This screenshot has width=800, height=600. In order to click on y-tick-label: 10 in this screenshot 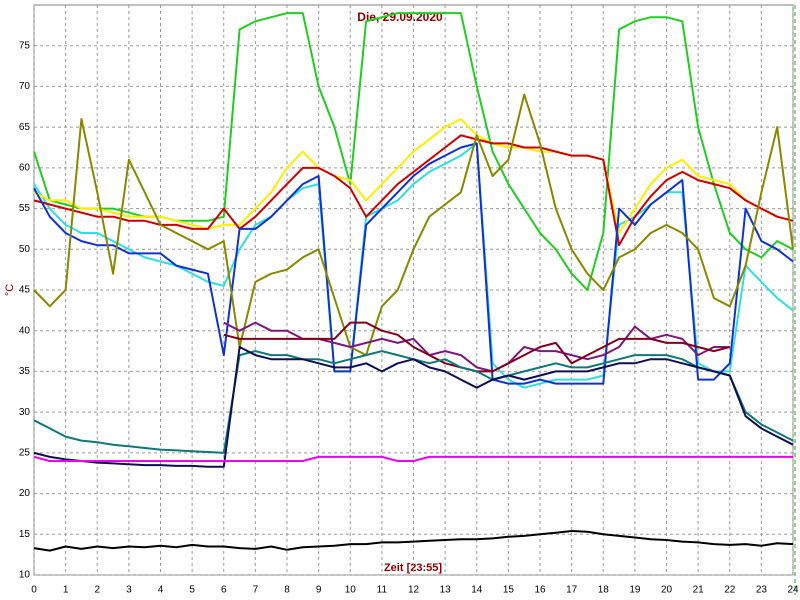, I will do `click(25, 575)`.